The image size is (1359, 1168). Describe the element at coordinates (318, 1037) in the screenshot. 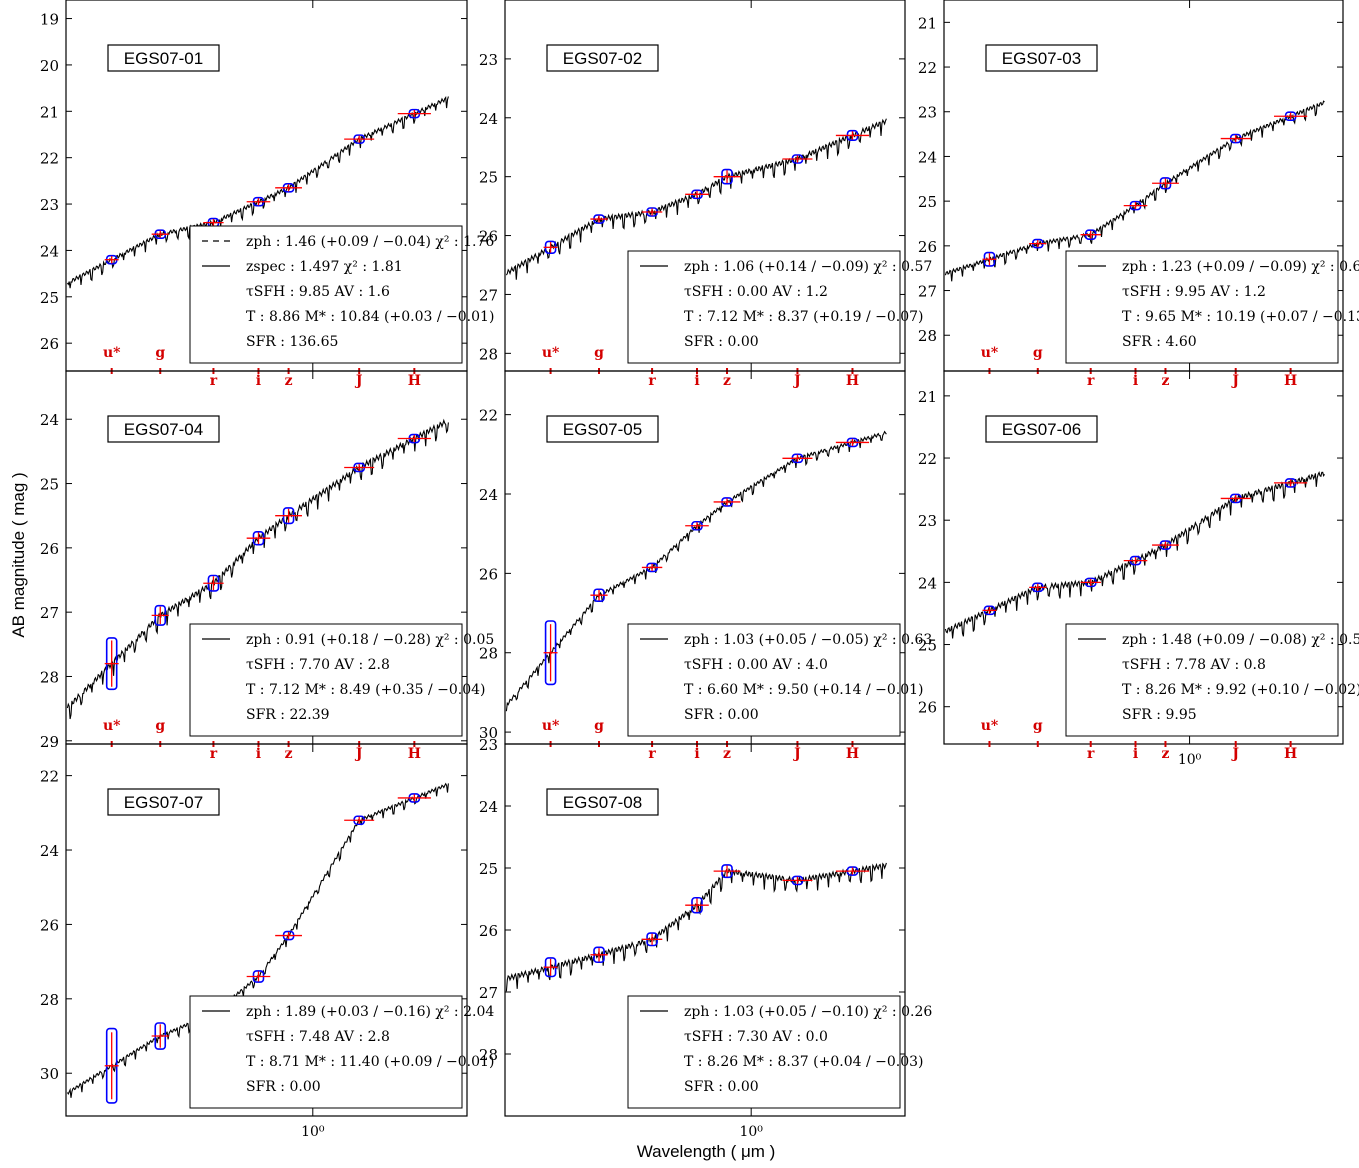

I see `legend-entry: τSFH : 7.48 AV : 2.8` at that location.